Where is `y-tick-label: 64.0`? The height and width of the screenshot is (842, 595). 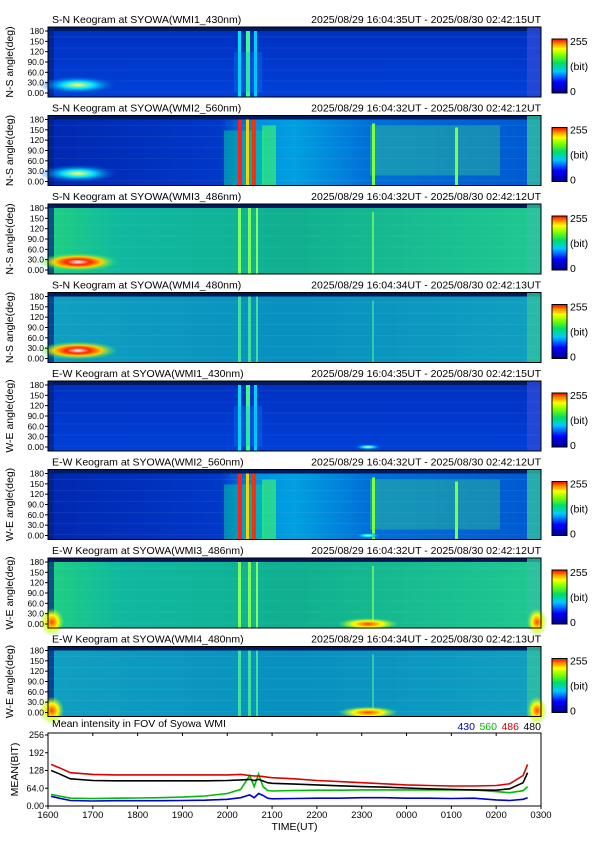
y-tick-label: 64.0 is located at coordinates (35, 788).